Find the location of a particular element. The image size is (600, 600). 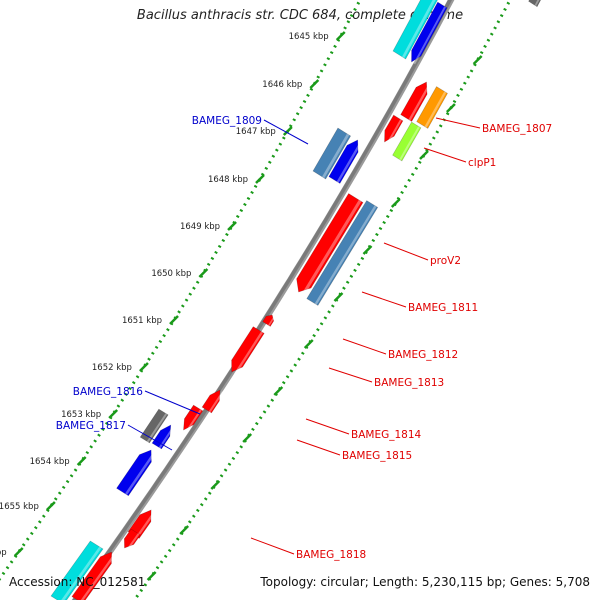

reverse-gene-top-highlight is located at coordinates (429, 35).